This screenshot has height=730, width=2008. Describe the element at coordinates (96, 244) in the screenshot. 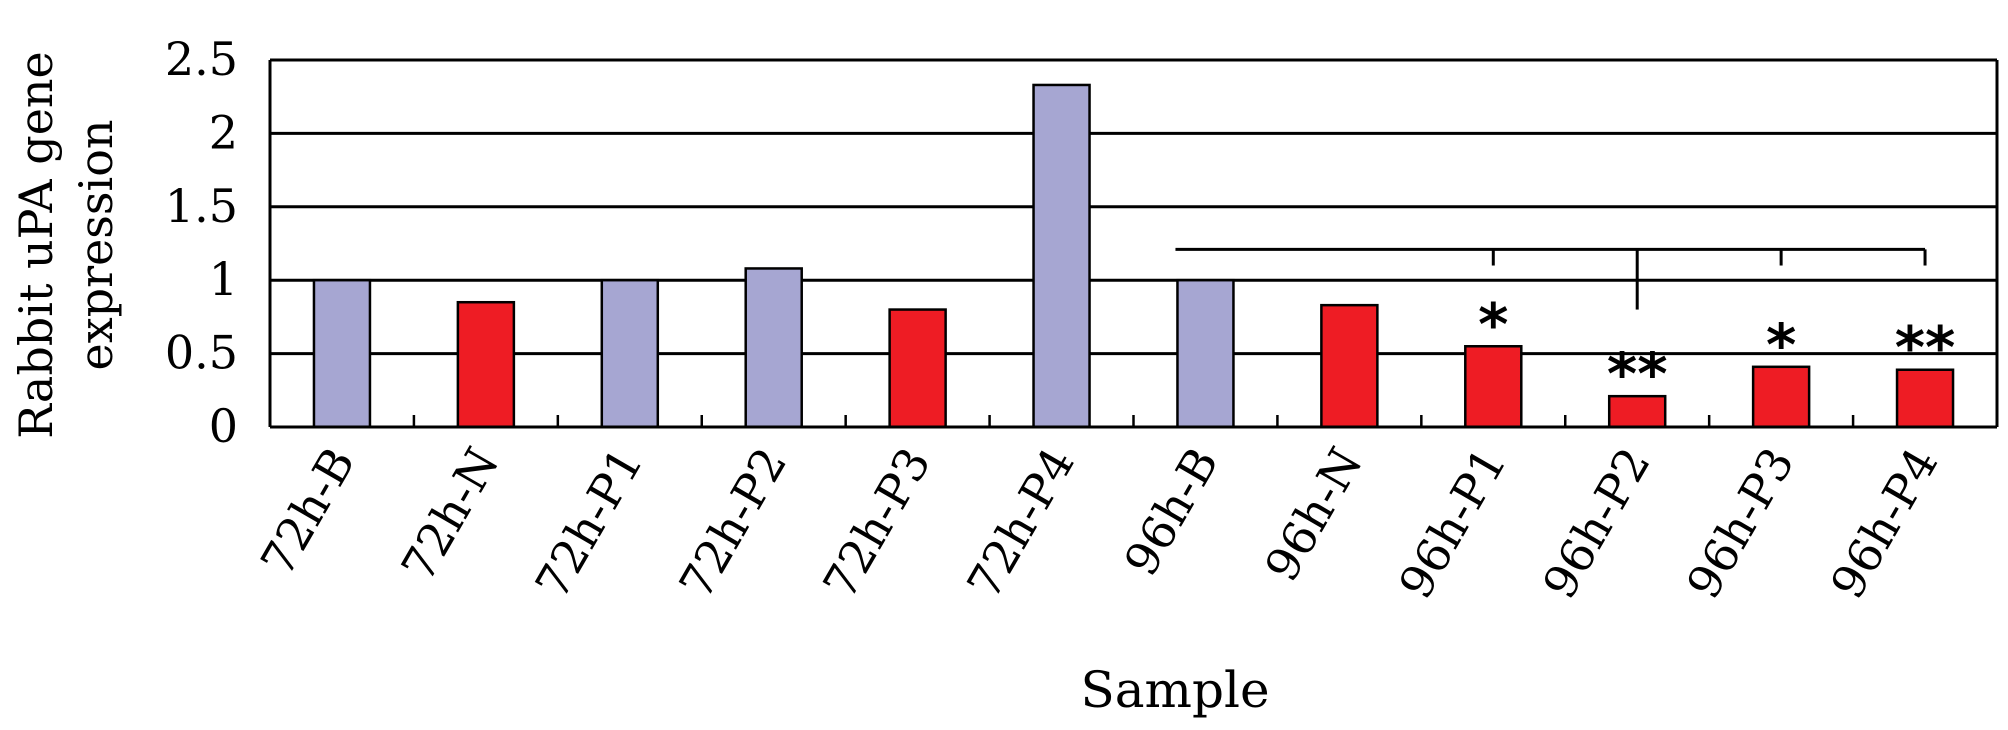

I see `y-axis-title-line-2: expression` at that location.